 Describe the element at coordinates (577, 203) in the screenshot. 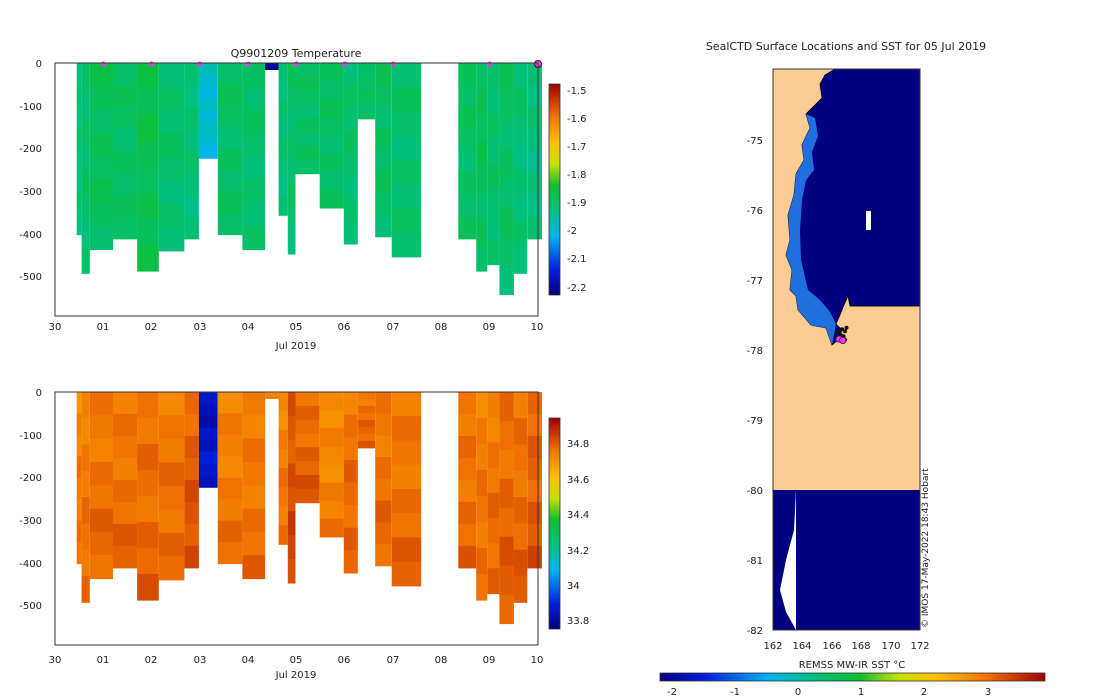

I see `colorbar-tick-label: -1.9` at that location.